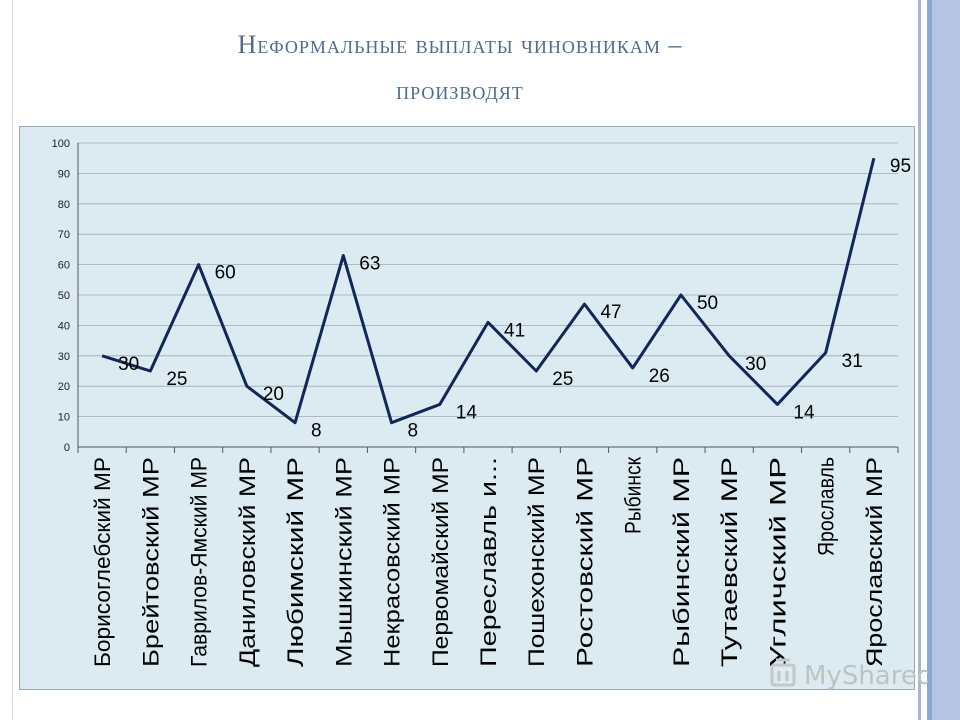  Describe the element at coordinates (343, 562) in the screenshot. I see `x-tick-label: Мышкинский МР` at that location.